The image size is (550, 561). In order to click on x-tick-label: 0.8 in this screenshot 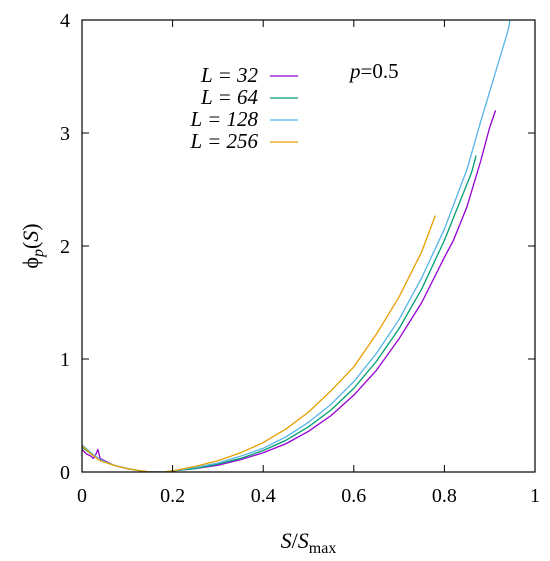, I will do `click(444, 496)`.